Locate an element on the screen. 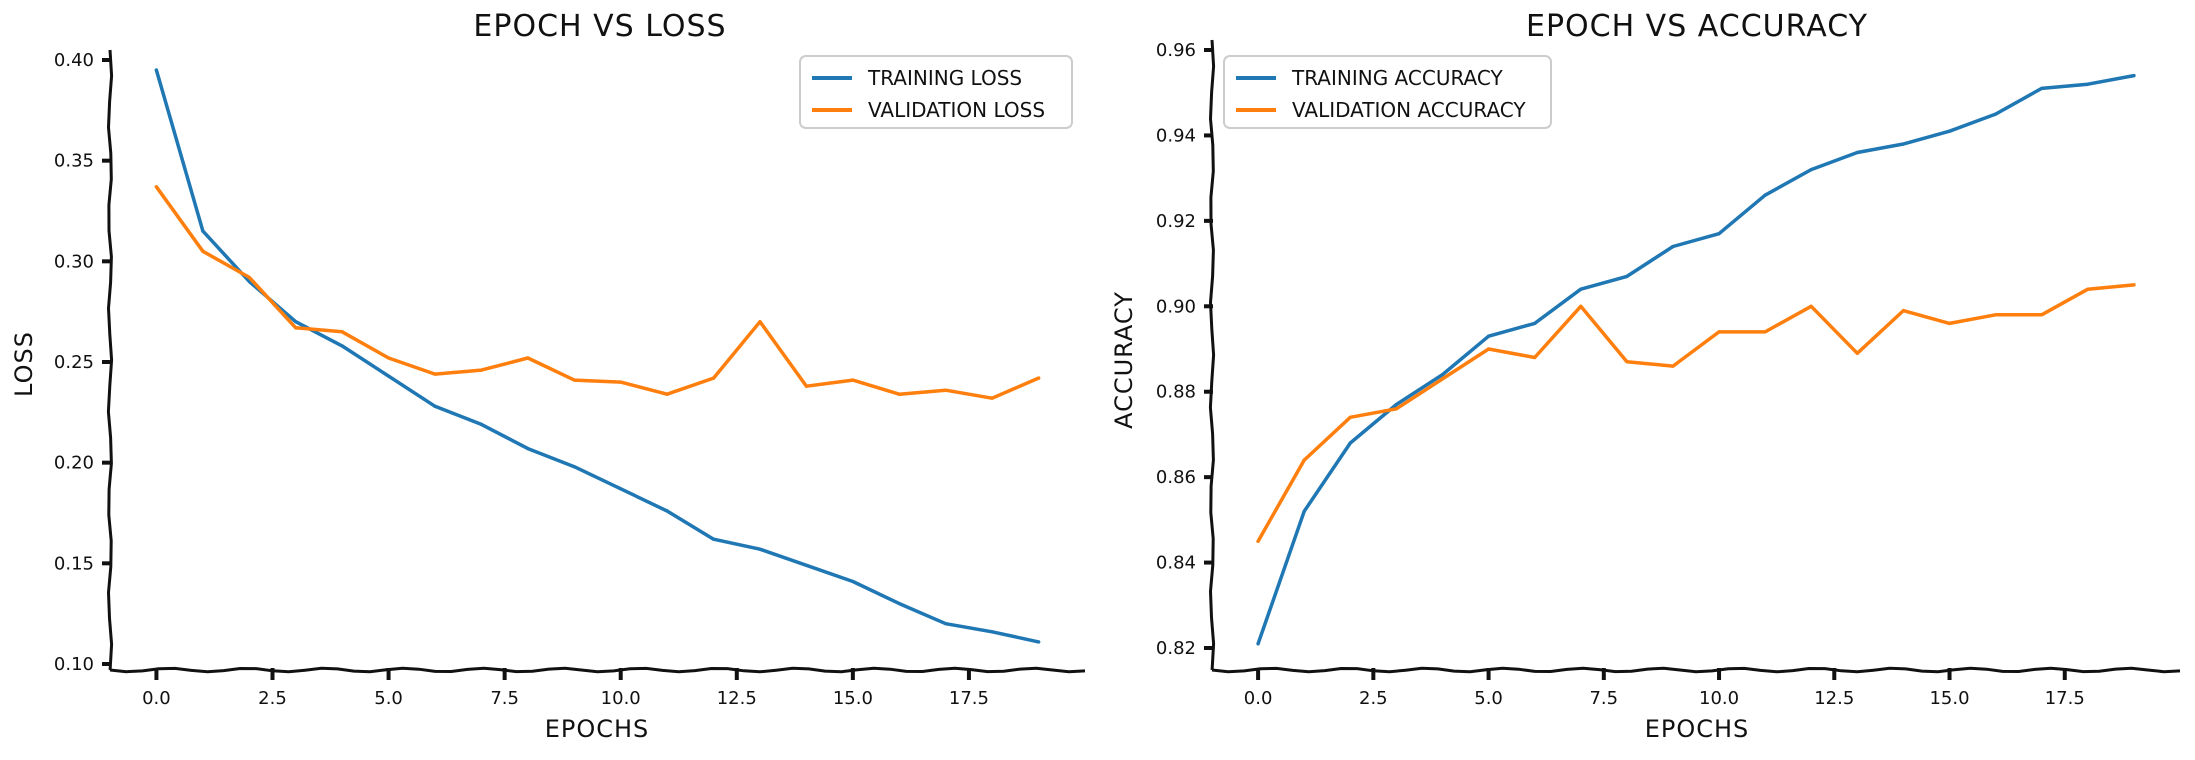 The width and height of the screenshot is (2195, 760). legend-box is located at coordinates (936, 92).